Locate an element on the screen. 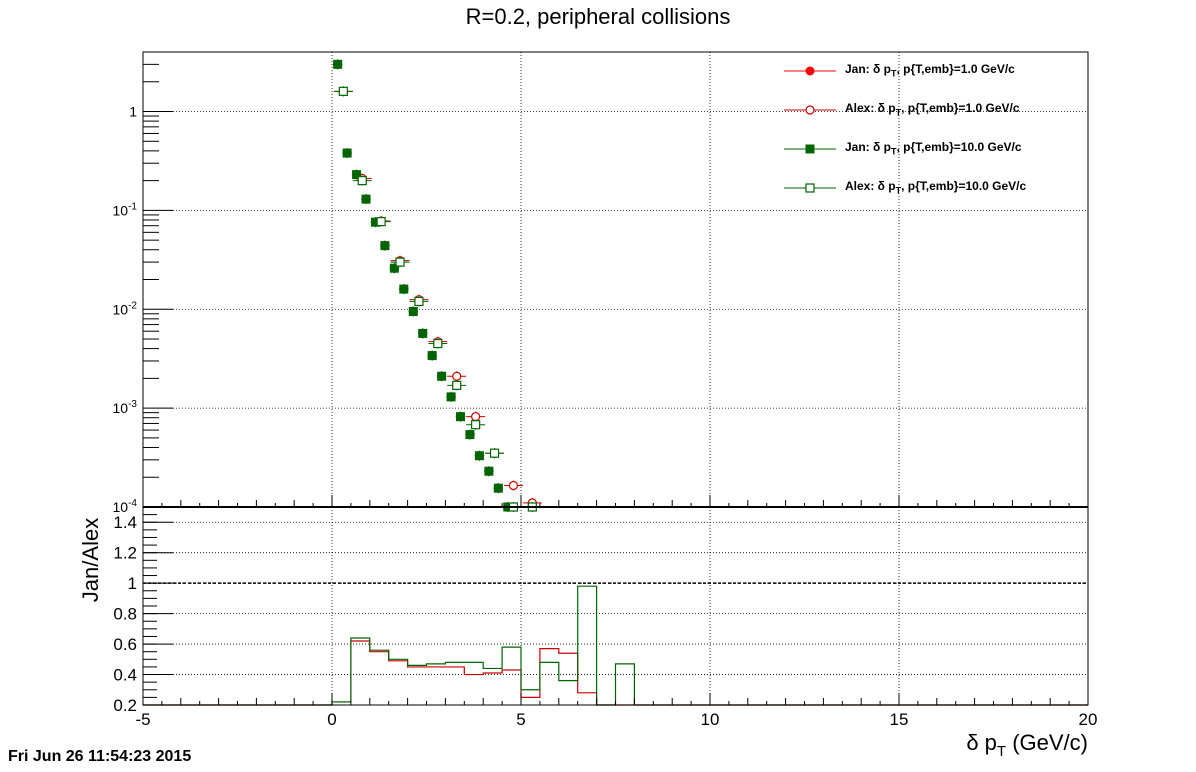 The height and width of the screenshot is (772, 1196). legend-marker-open-square is located at coordinates (810, 188).